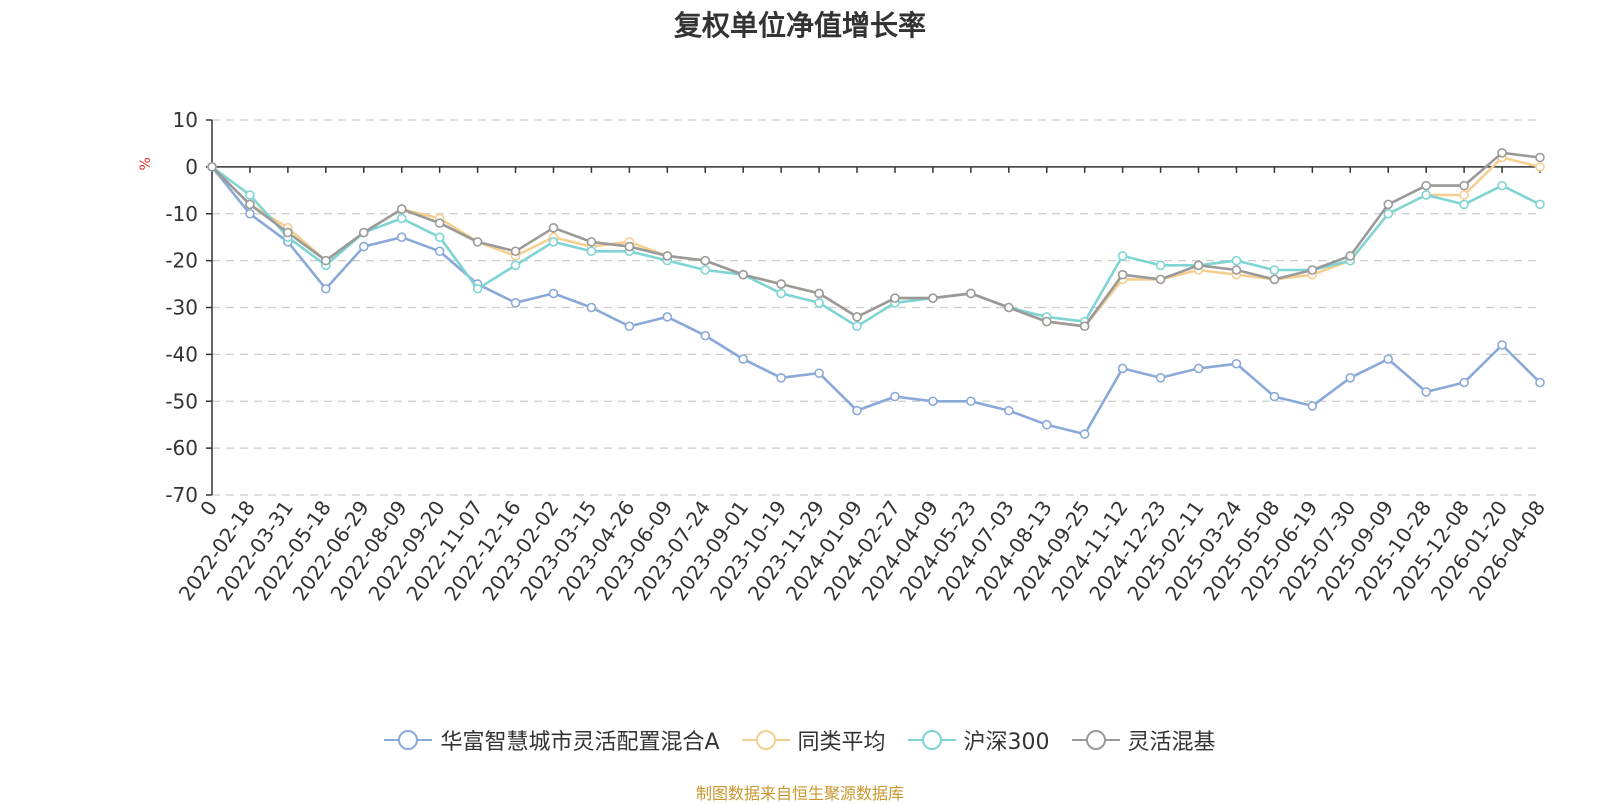  I want to click on legend: 华富智慧城市灵活配置混合A 同类平均 沪深300 灵活混基, so click(800, 740).